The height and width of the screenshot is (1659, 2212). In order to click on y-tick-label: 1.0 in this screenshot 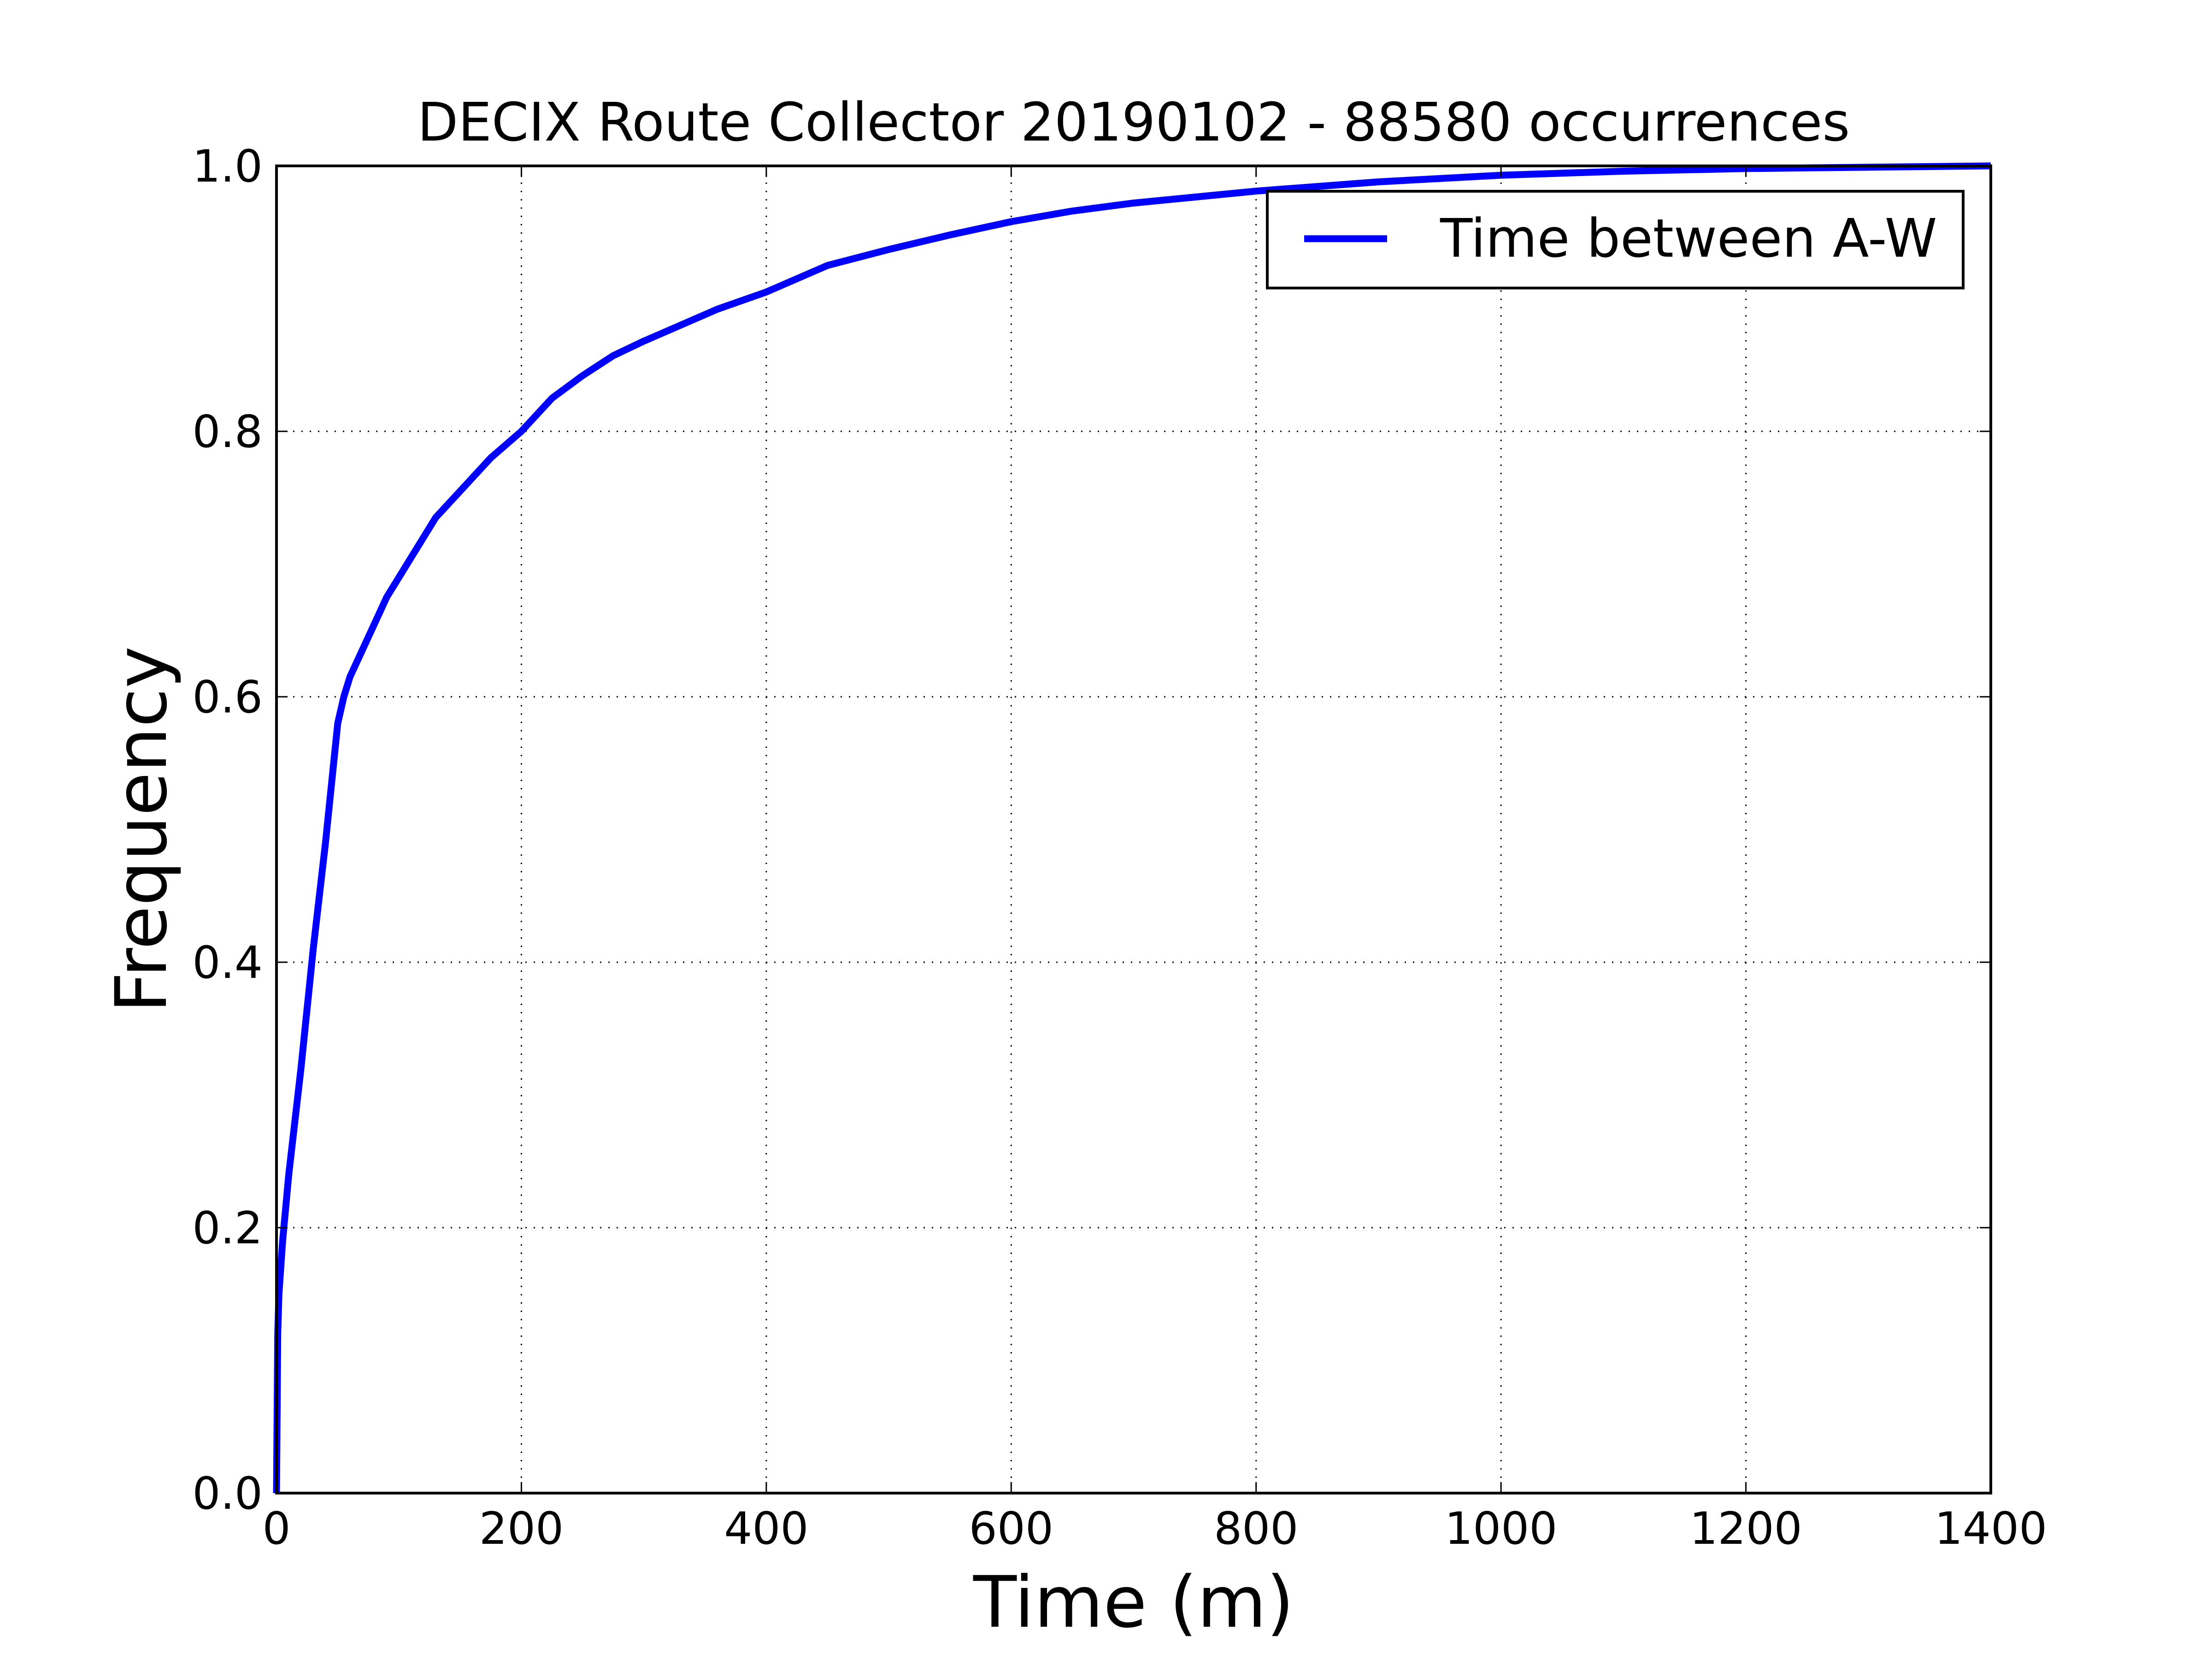, I will do `click(227, 166)`.